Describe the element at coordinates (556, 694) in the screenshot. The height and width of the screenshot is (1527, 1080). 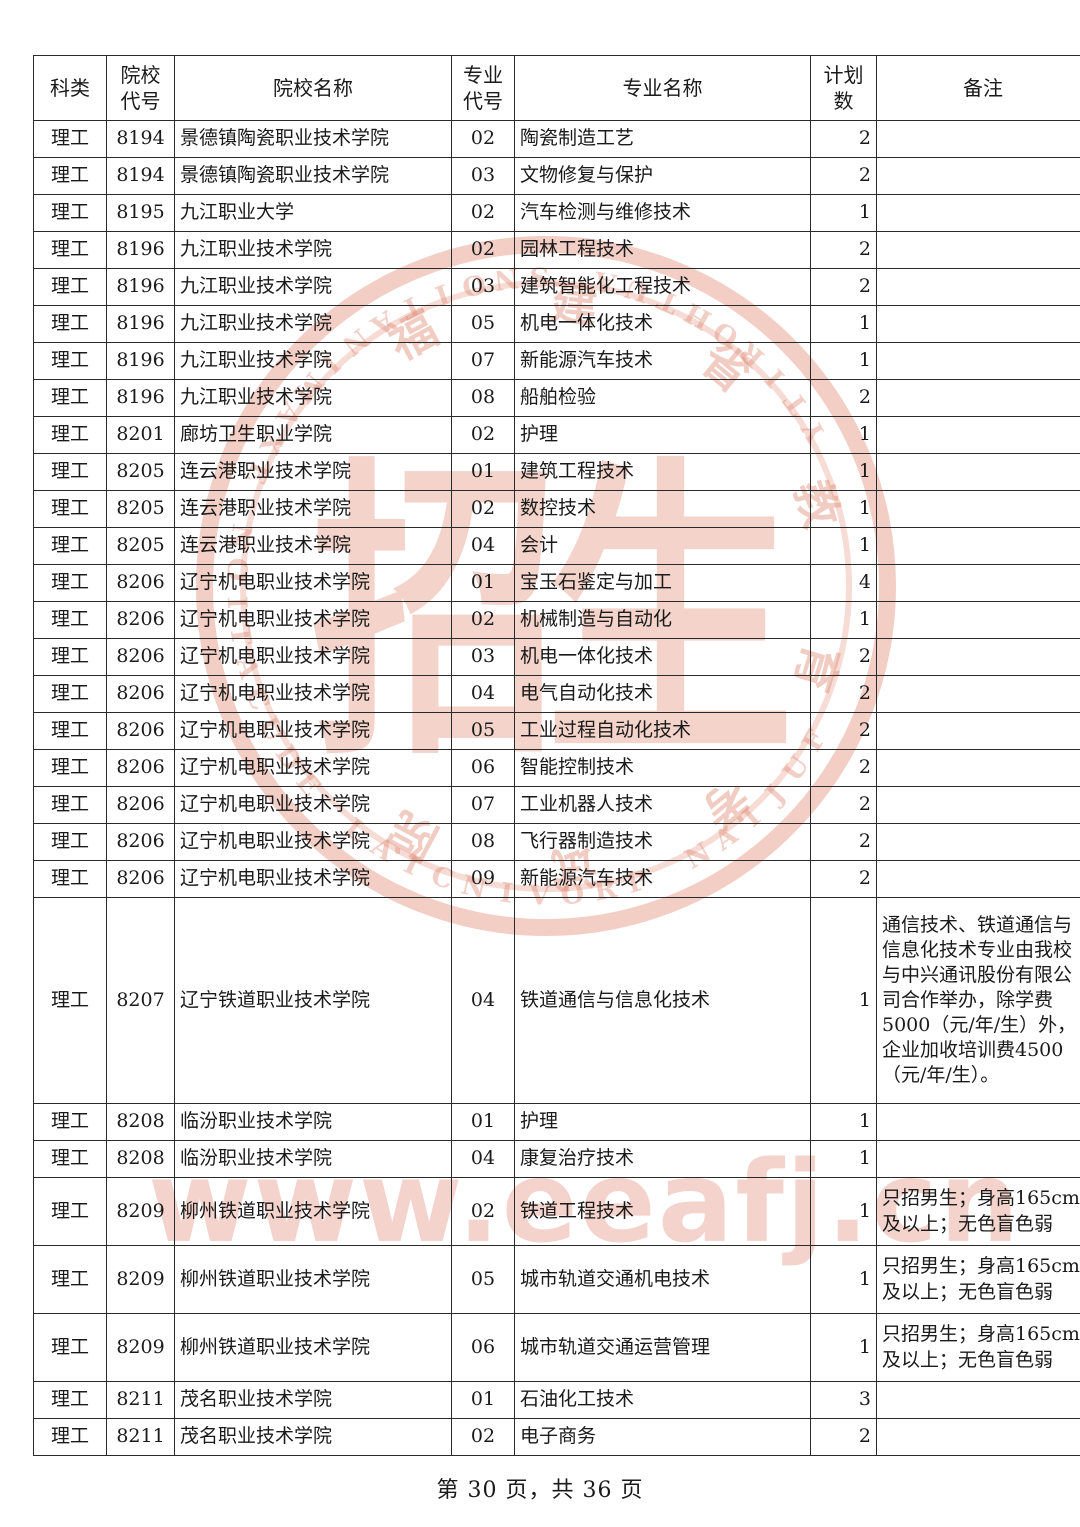
I see `table-row: 理工 8206 辽宁机电职业技术学院 04 电气自动化技术 2` at that location.